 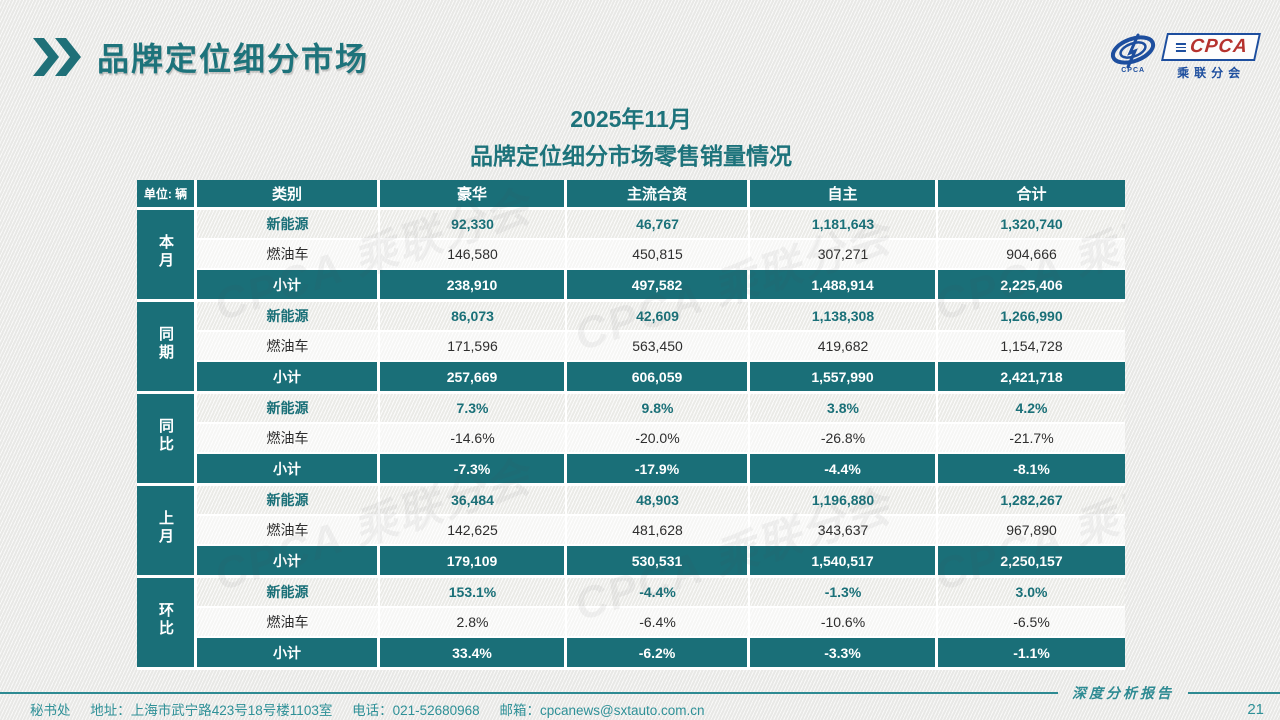 What do you see at coordinates (233, 59) in the screenshot?
I see `page-title: 品牌定位细分市场` at bounding box center [233, 59].